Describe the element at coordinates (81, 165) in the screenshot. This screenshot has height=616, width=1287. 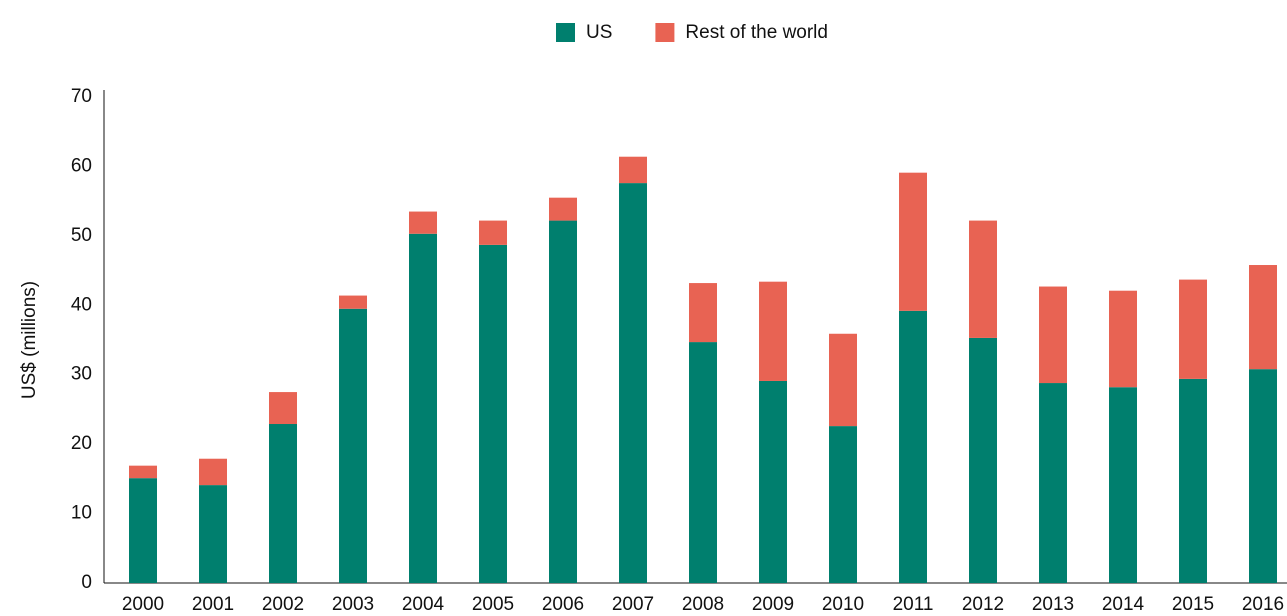
I see `y-tick-label: 60` at that location.